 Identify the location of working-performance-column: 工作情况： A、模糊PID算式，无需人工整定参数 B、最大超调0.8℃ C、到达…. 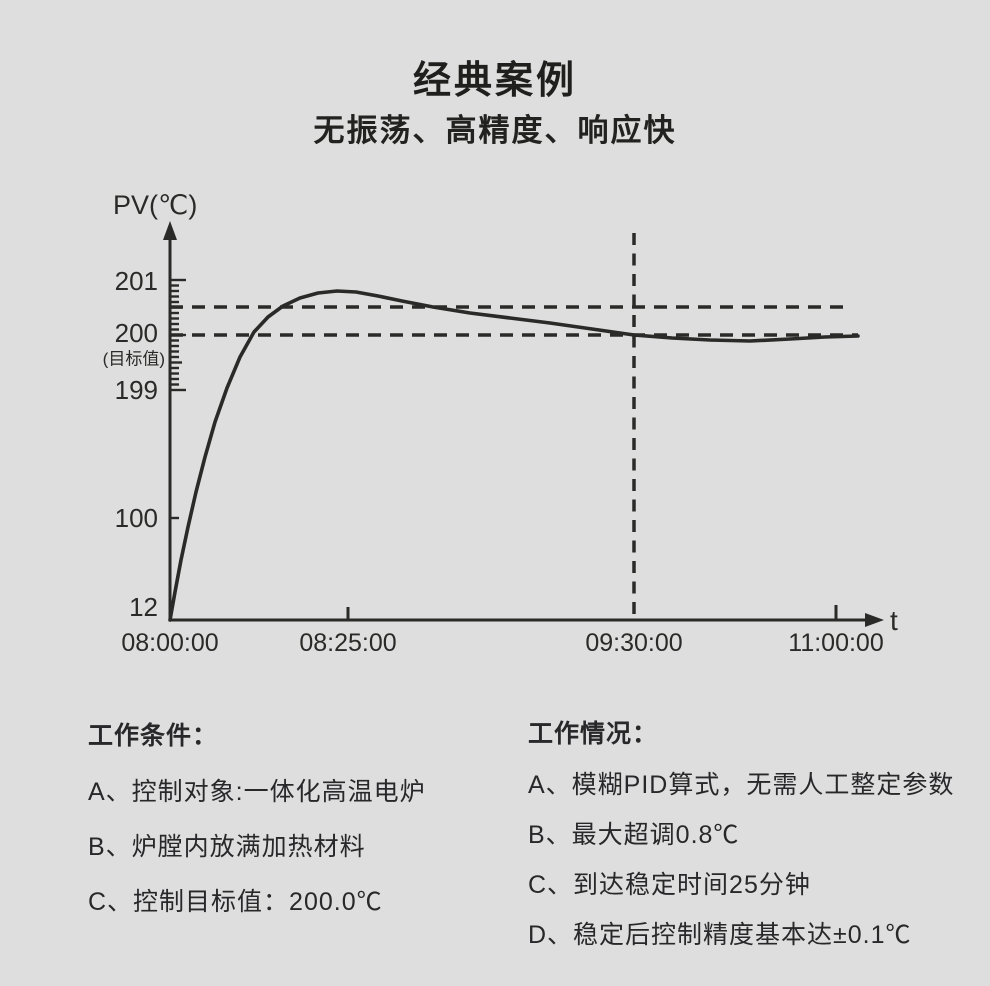
(741, 842).